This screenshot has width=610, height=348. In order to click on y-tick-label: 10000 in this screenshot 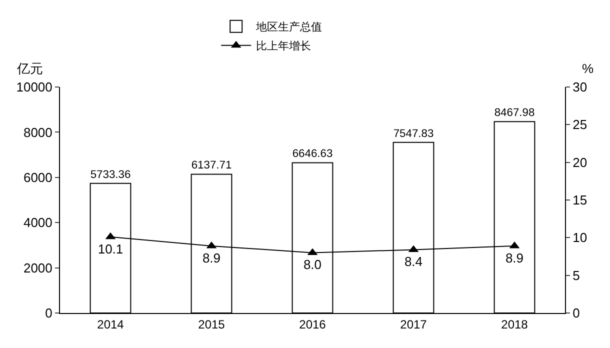, I will do `click(34, 87)`.